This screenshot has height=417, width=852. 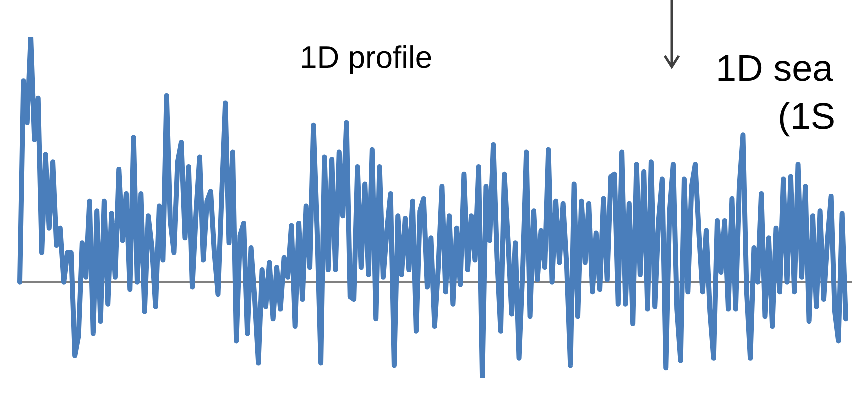 I want to click on annotation: 1D sea, so click(x=775, y=68).